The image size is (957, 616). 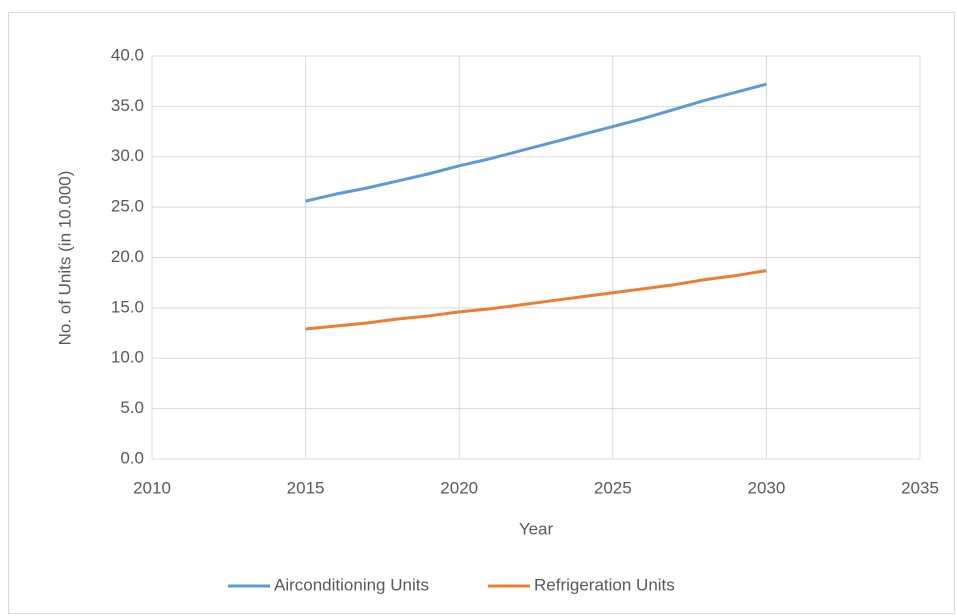 I want to click on y-axis-label: No. of Units (in 10.000), so click(x=64, y=258).